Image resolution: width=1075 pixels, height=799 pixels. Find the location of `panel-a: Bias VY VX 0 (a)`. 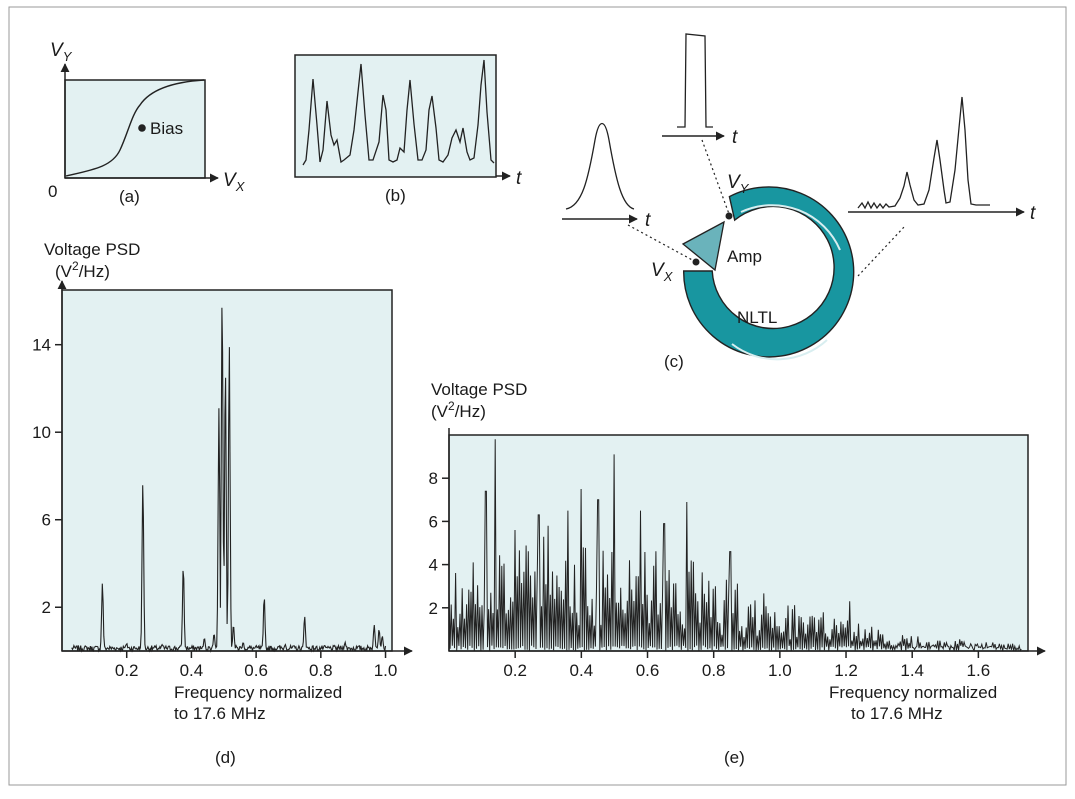

panel-a: Bias VY VX 0 (a) is located at coordinates (147, 123).